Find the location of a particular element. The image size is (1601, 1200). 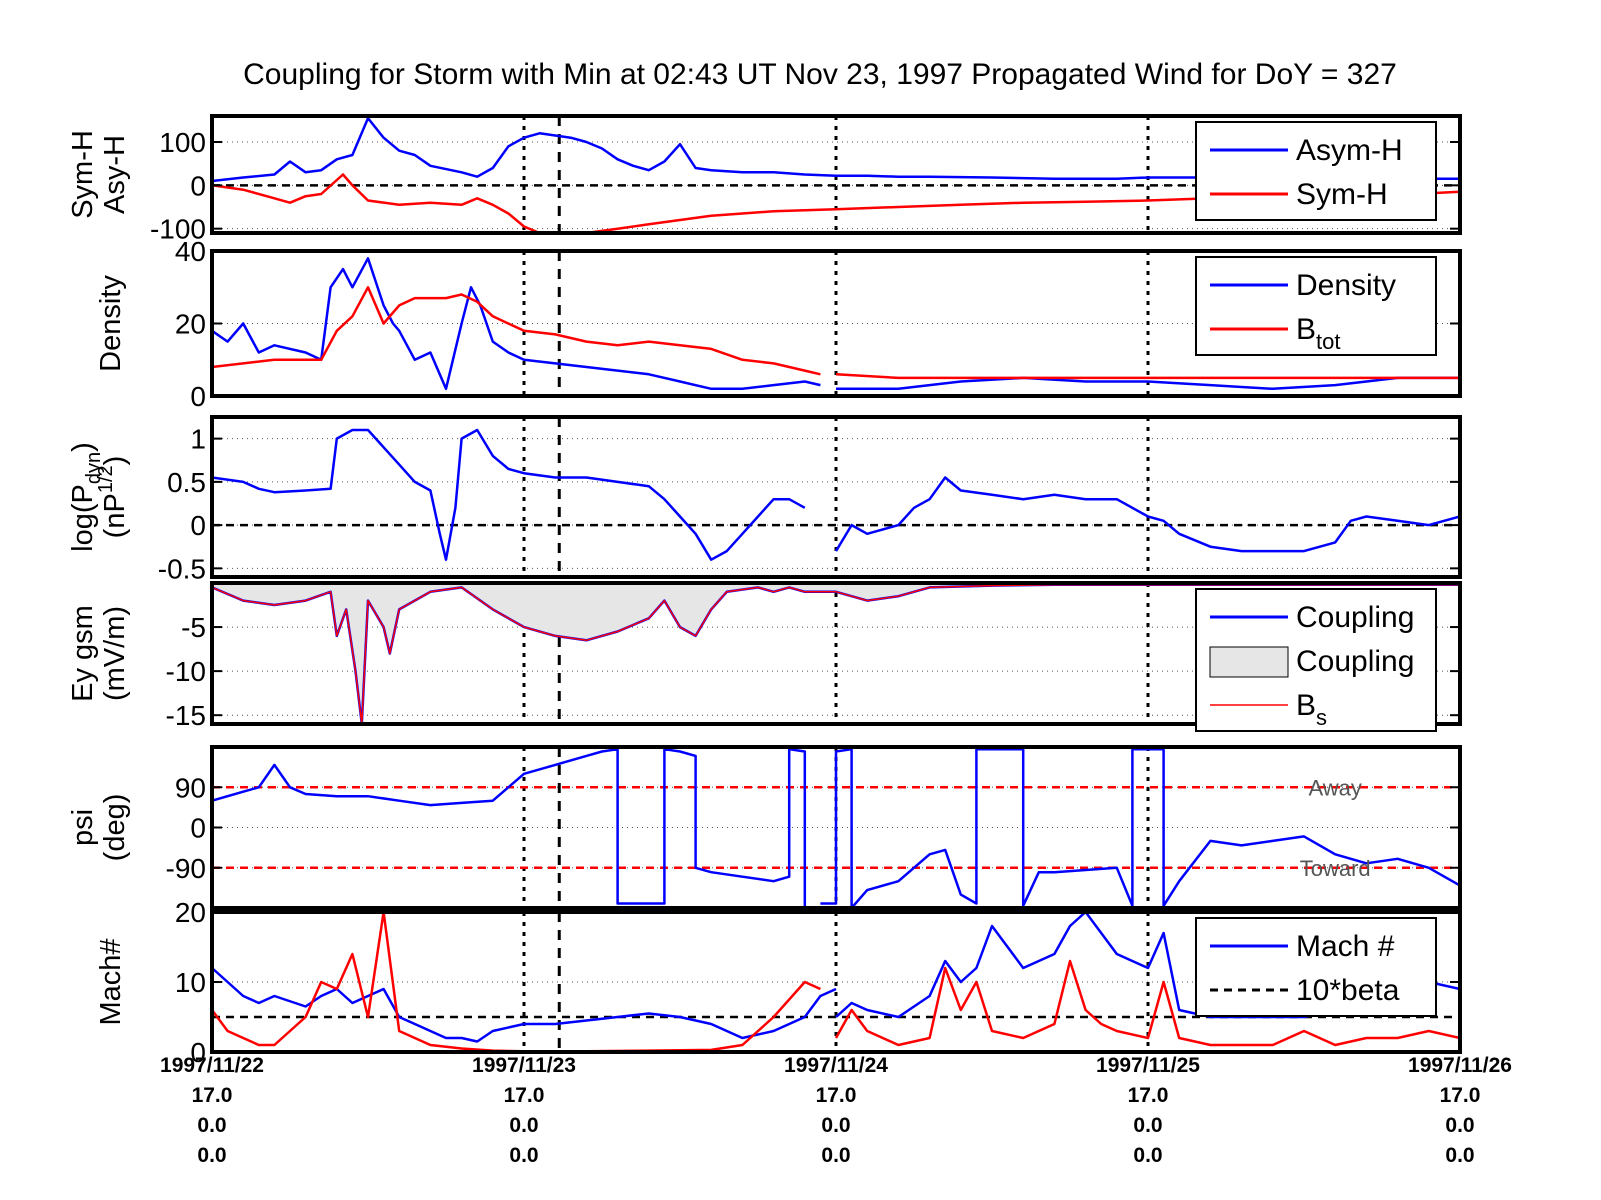

y-tick-label: 90 is located at coordinates (190, 787).